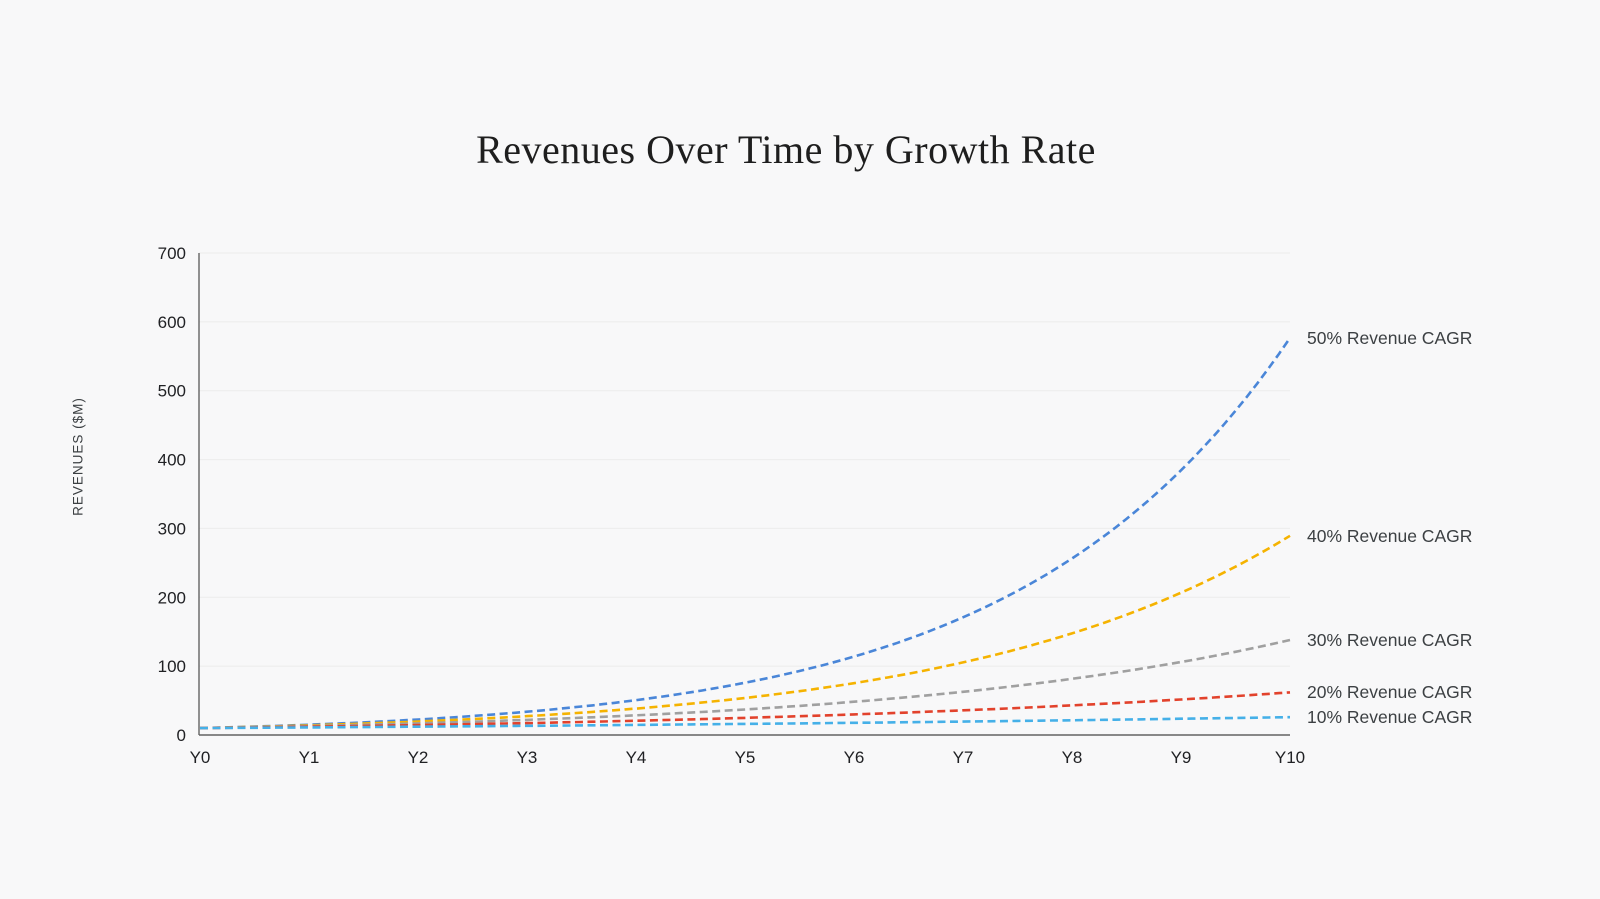  I want to click on y-tick-label: 700, so click(172, 253).